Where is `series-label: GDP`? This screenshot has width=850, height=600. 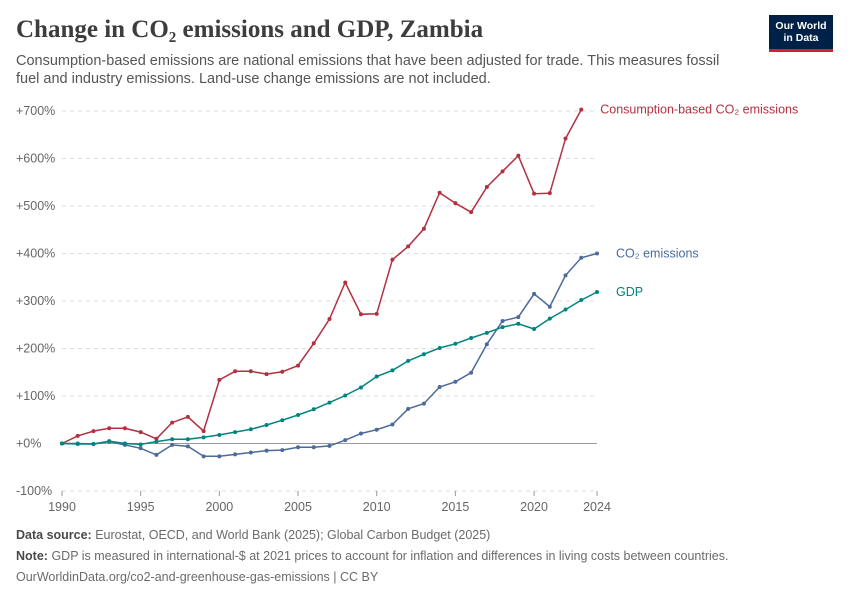
series-label: GDP is located at coordinates (629, 292).